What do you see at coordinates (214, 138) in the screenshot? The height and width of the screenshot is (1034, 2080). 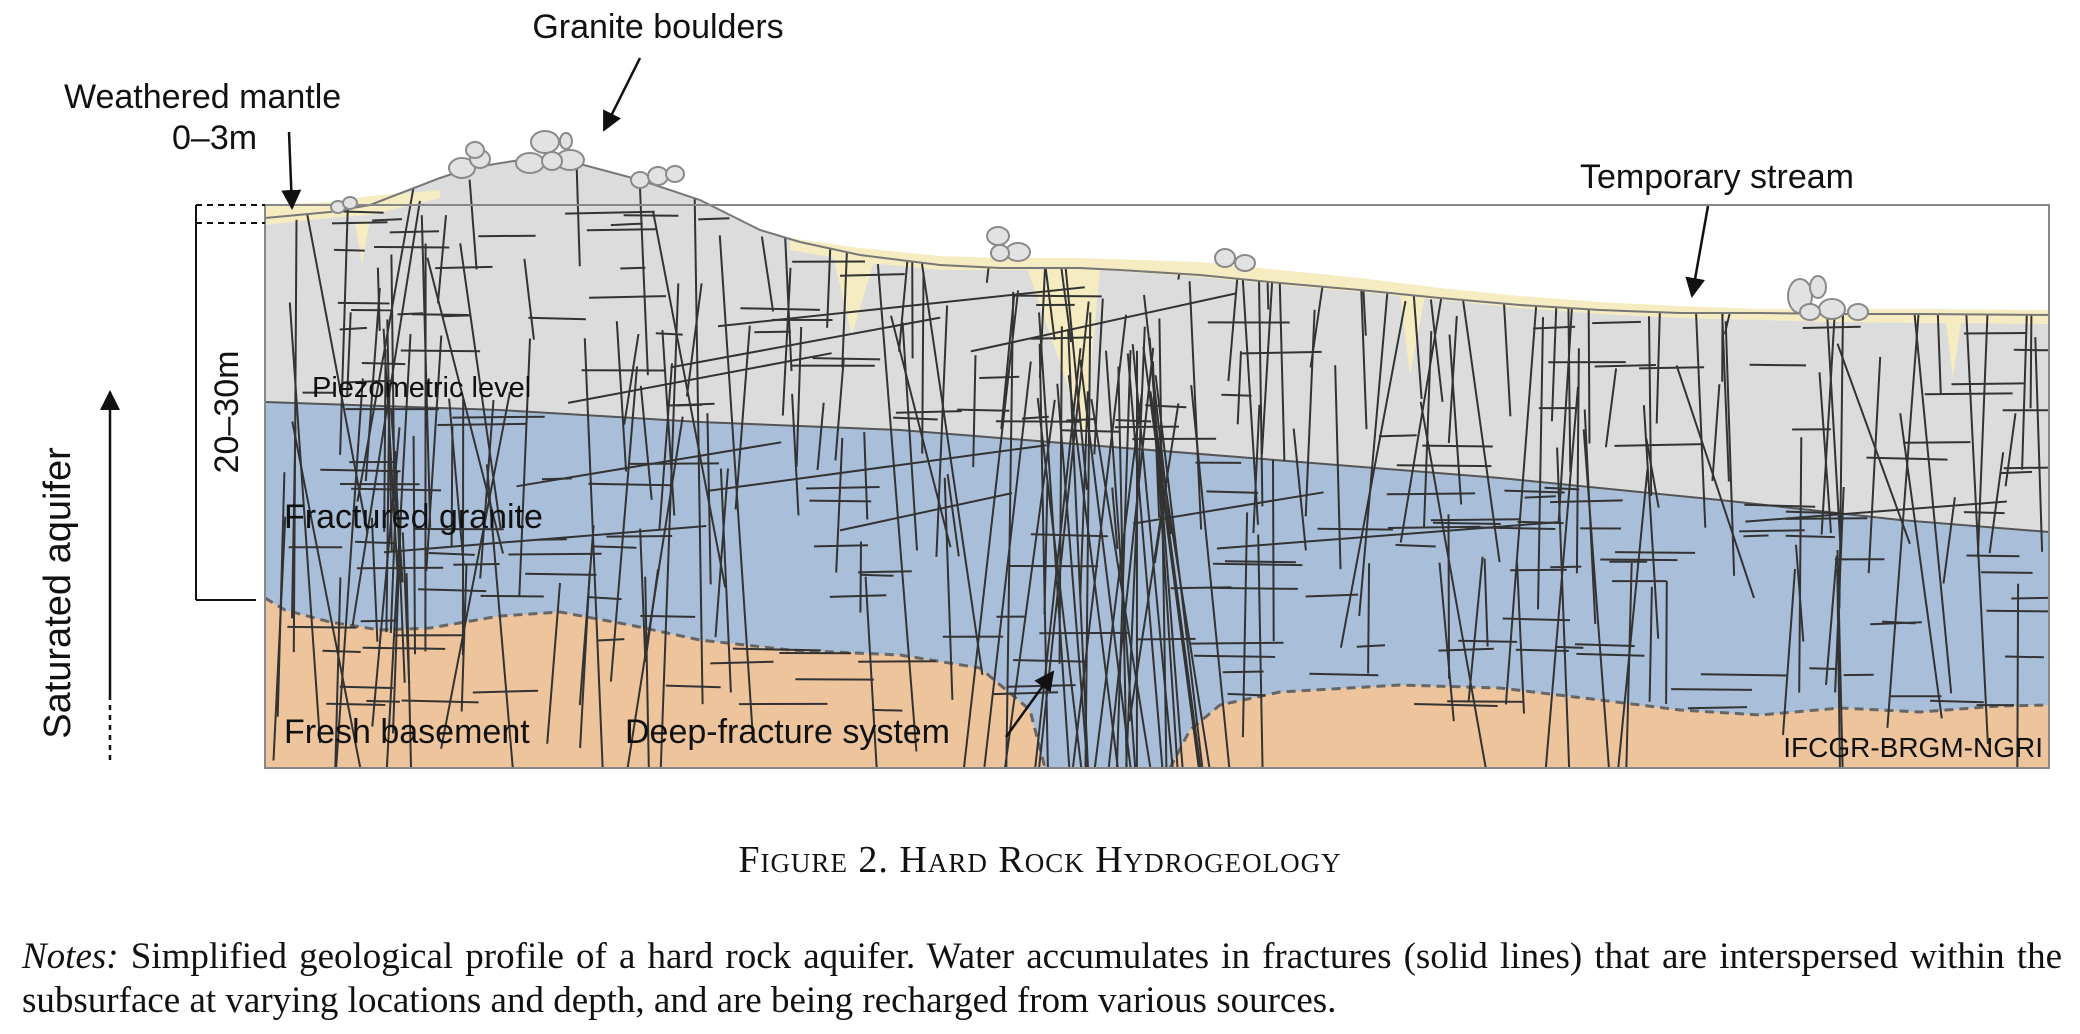 I see `weathered-mantle-depth-label: 0–3m` at bounding box center [214, 138].